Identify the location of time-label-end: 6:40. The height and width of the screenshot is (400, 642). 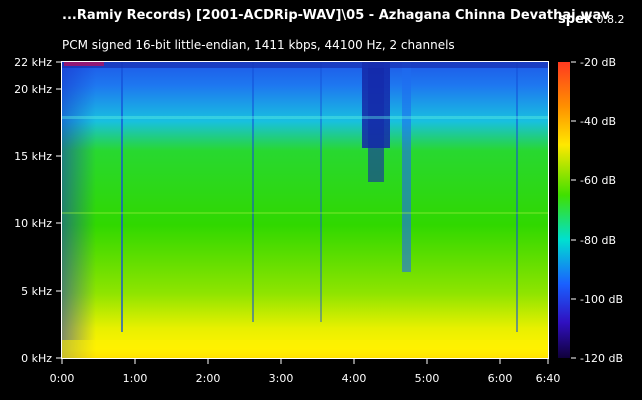
(548, 378).